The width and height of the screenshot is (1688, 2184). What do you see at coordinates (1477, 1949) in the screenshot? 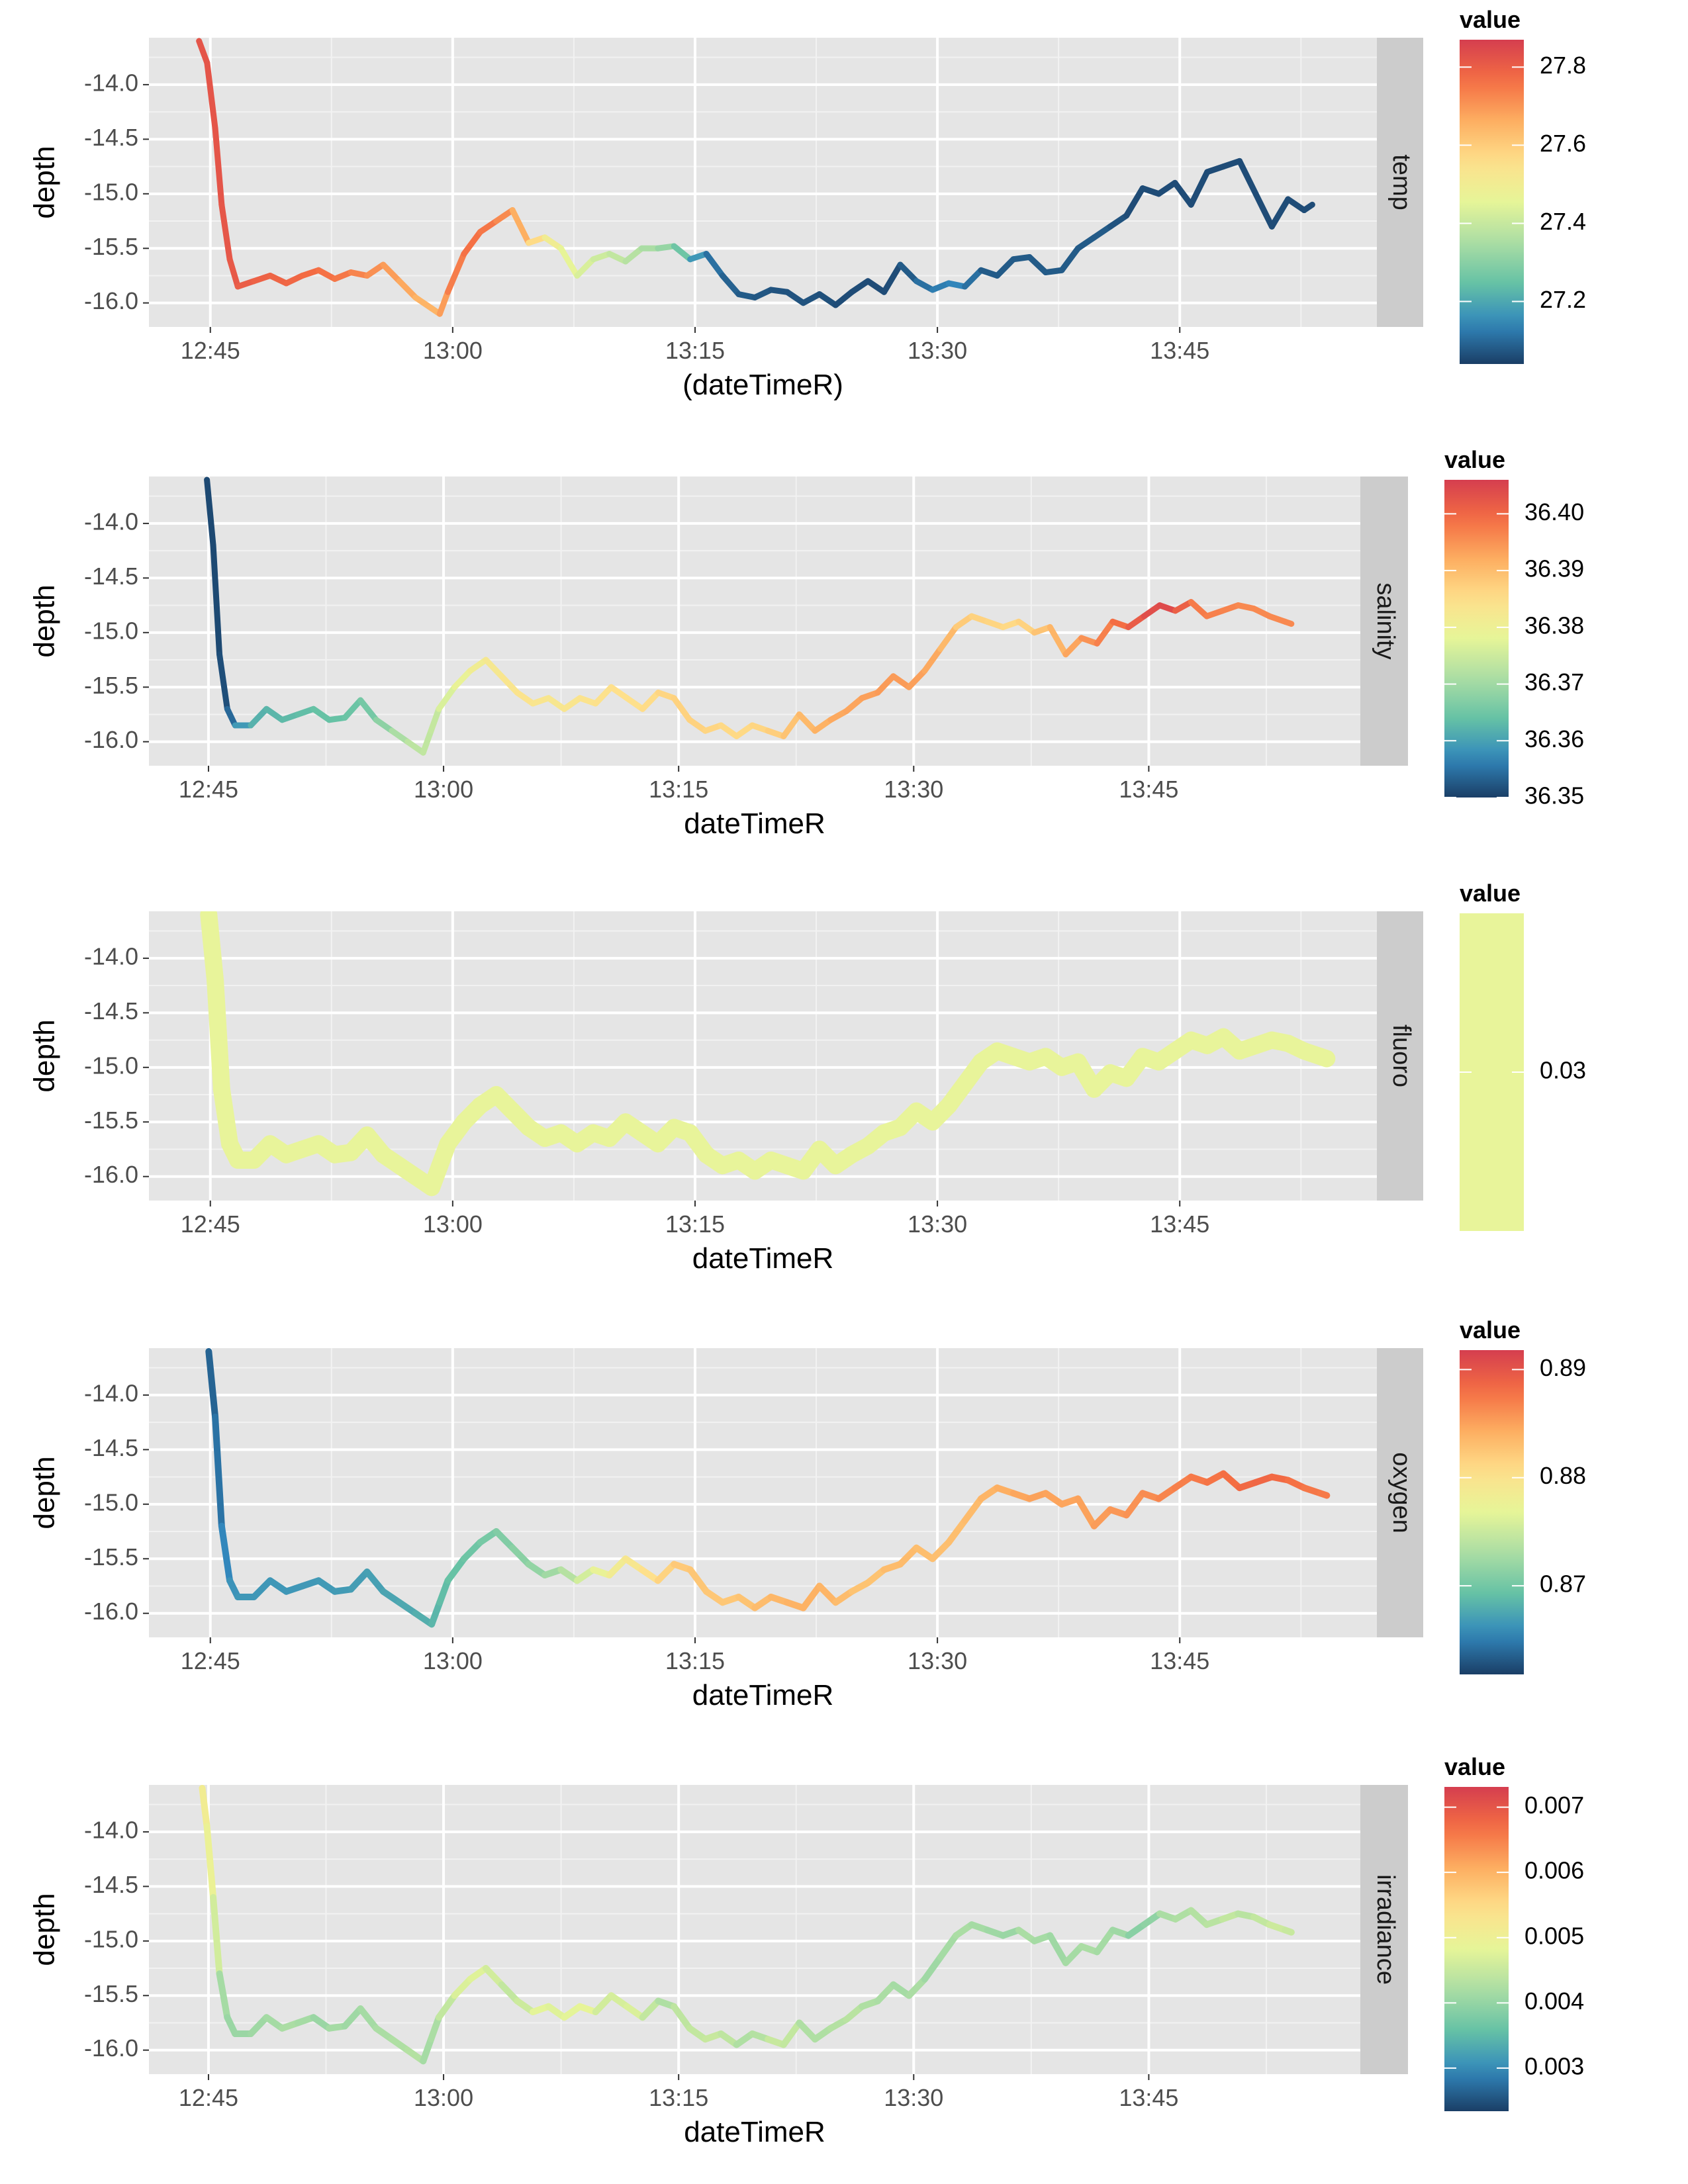
I see `legend-colorbar` at bounding box center [1477, 1949].